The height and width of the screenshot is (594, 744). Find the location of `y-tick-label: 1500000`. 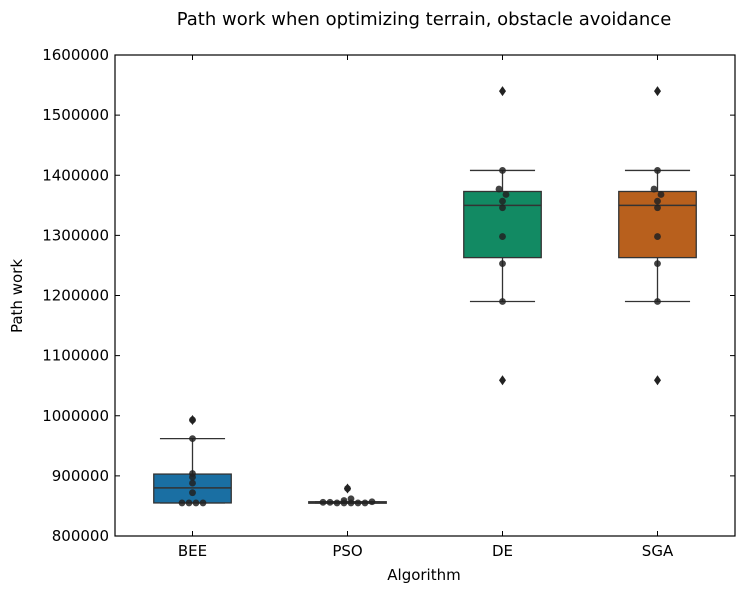

y-tick-label: 1500000 is located at coordinates (75, 115).